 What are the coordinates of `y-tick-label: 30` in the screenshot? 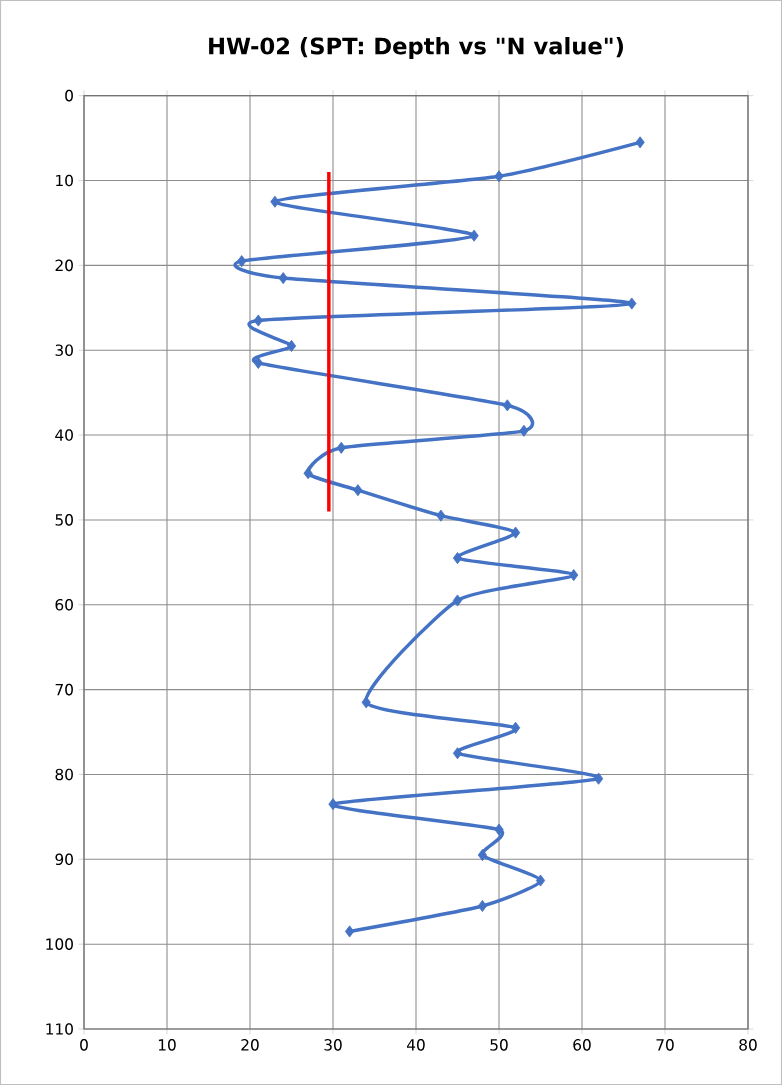 It's located at (64, 350).